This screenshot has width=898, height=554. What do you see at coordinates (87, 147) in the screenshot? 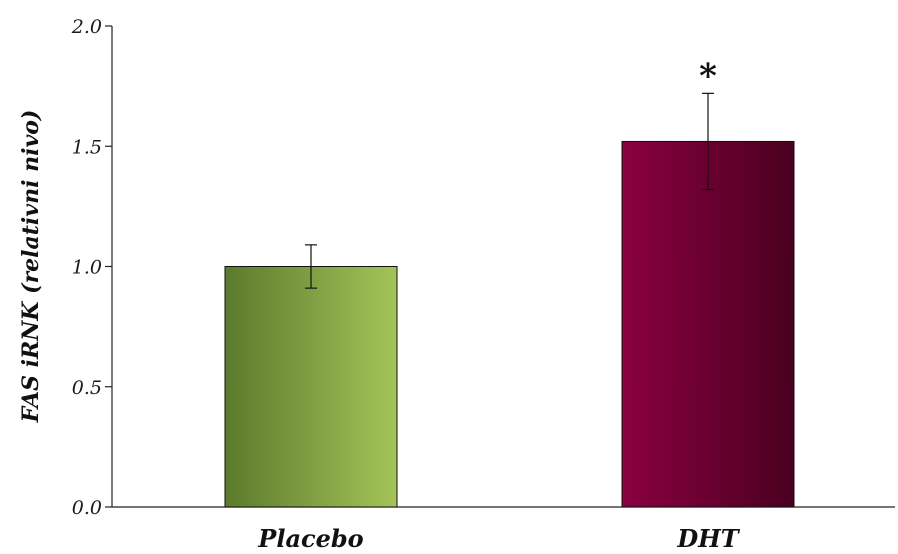
I see `y-tick-label: 1.5` at bounding box center [87, 147].